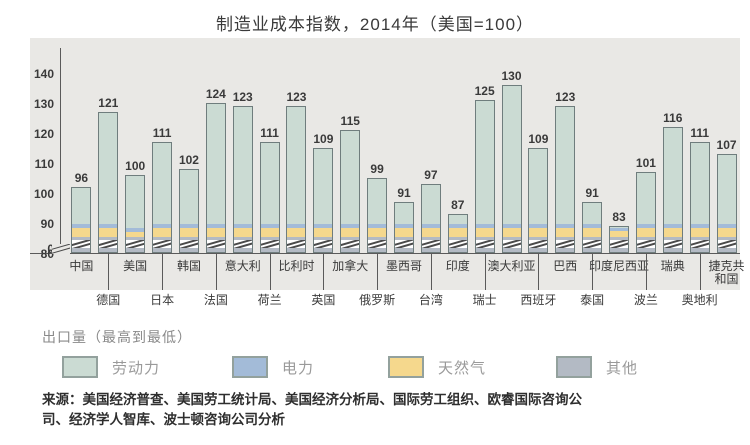 The width and height of the screenshot is (750, 445). I want to click on source-line-2: 司、经济学人智库、波士顿咨询公司分析, so click(163, 419).